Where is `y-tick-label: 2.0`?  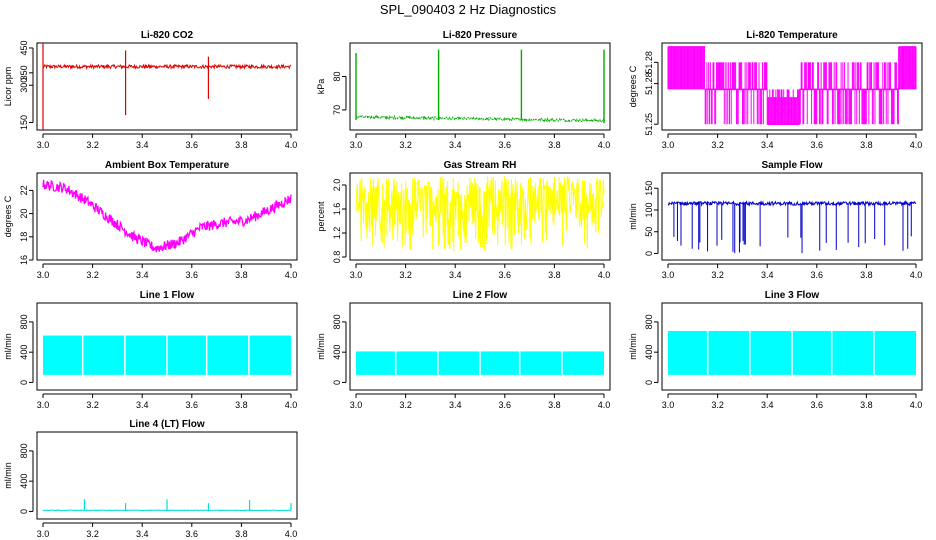 y-tick-label: 2.0 is located at coordinates (337, 185).